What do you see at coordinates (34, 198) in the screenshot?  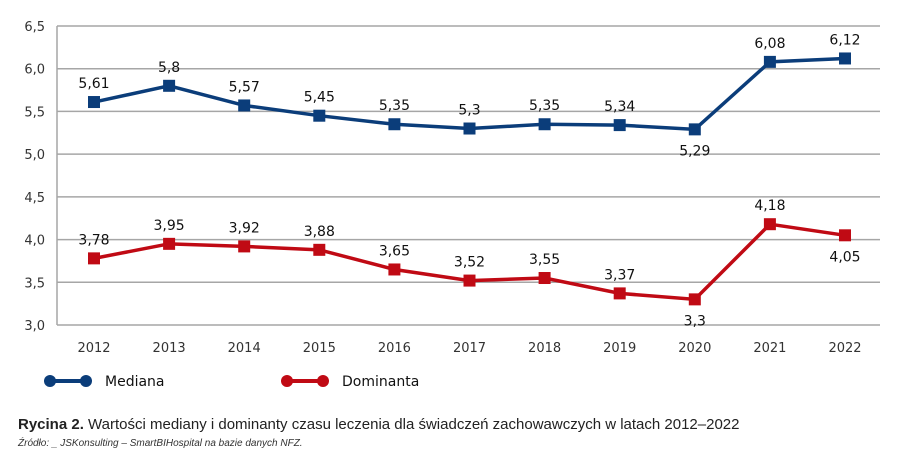 I see `y-tick-label: 4,5` at bounding box center [34, 198].